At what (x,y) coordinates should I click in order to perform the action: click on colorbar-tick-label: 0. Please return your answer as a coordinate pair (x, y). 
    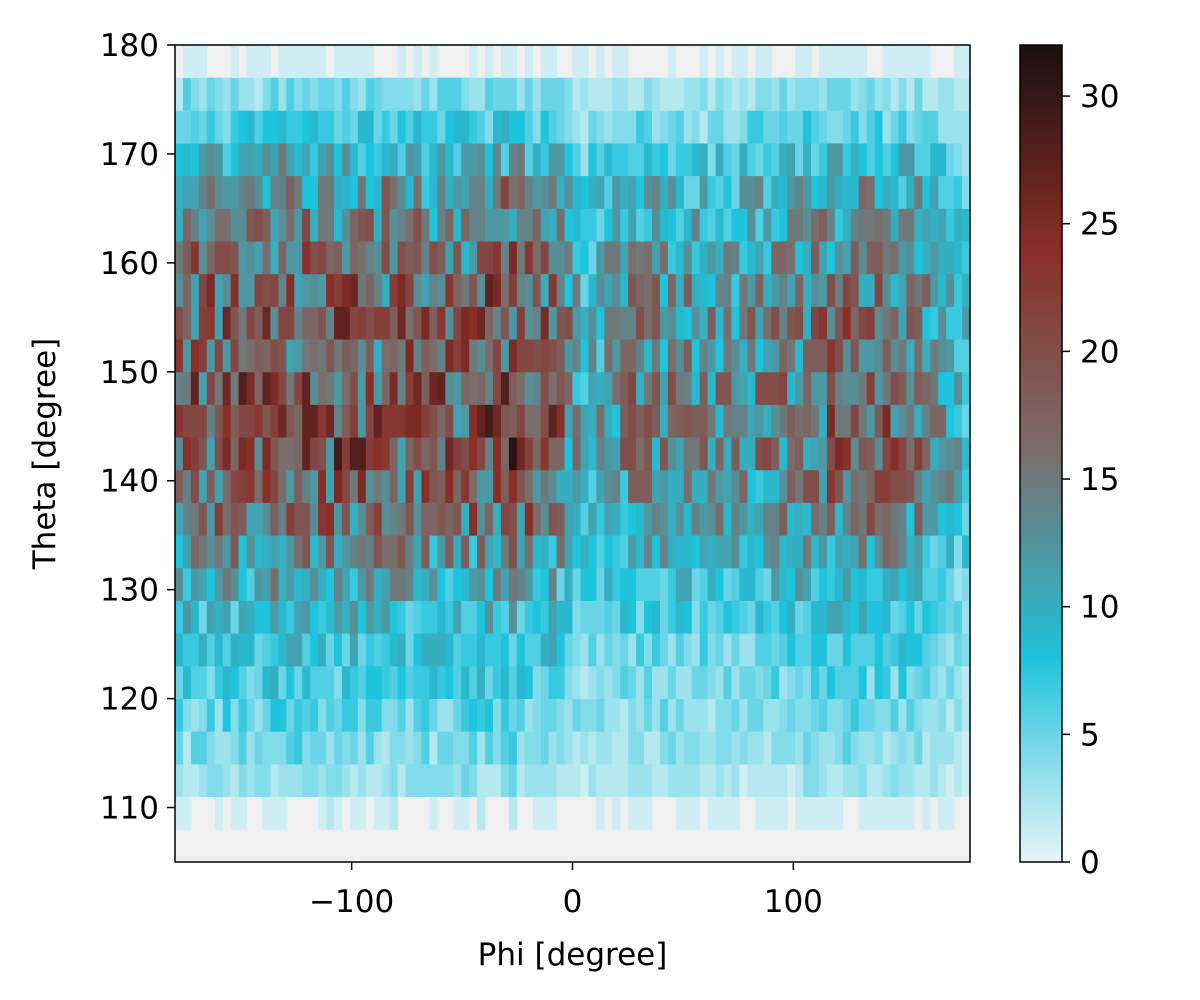
    Looking at the image, I should click on (1090, 863).